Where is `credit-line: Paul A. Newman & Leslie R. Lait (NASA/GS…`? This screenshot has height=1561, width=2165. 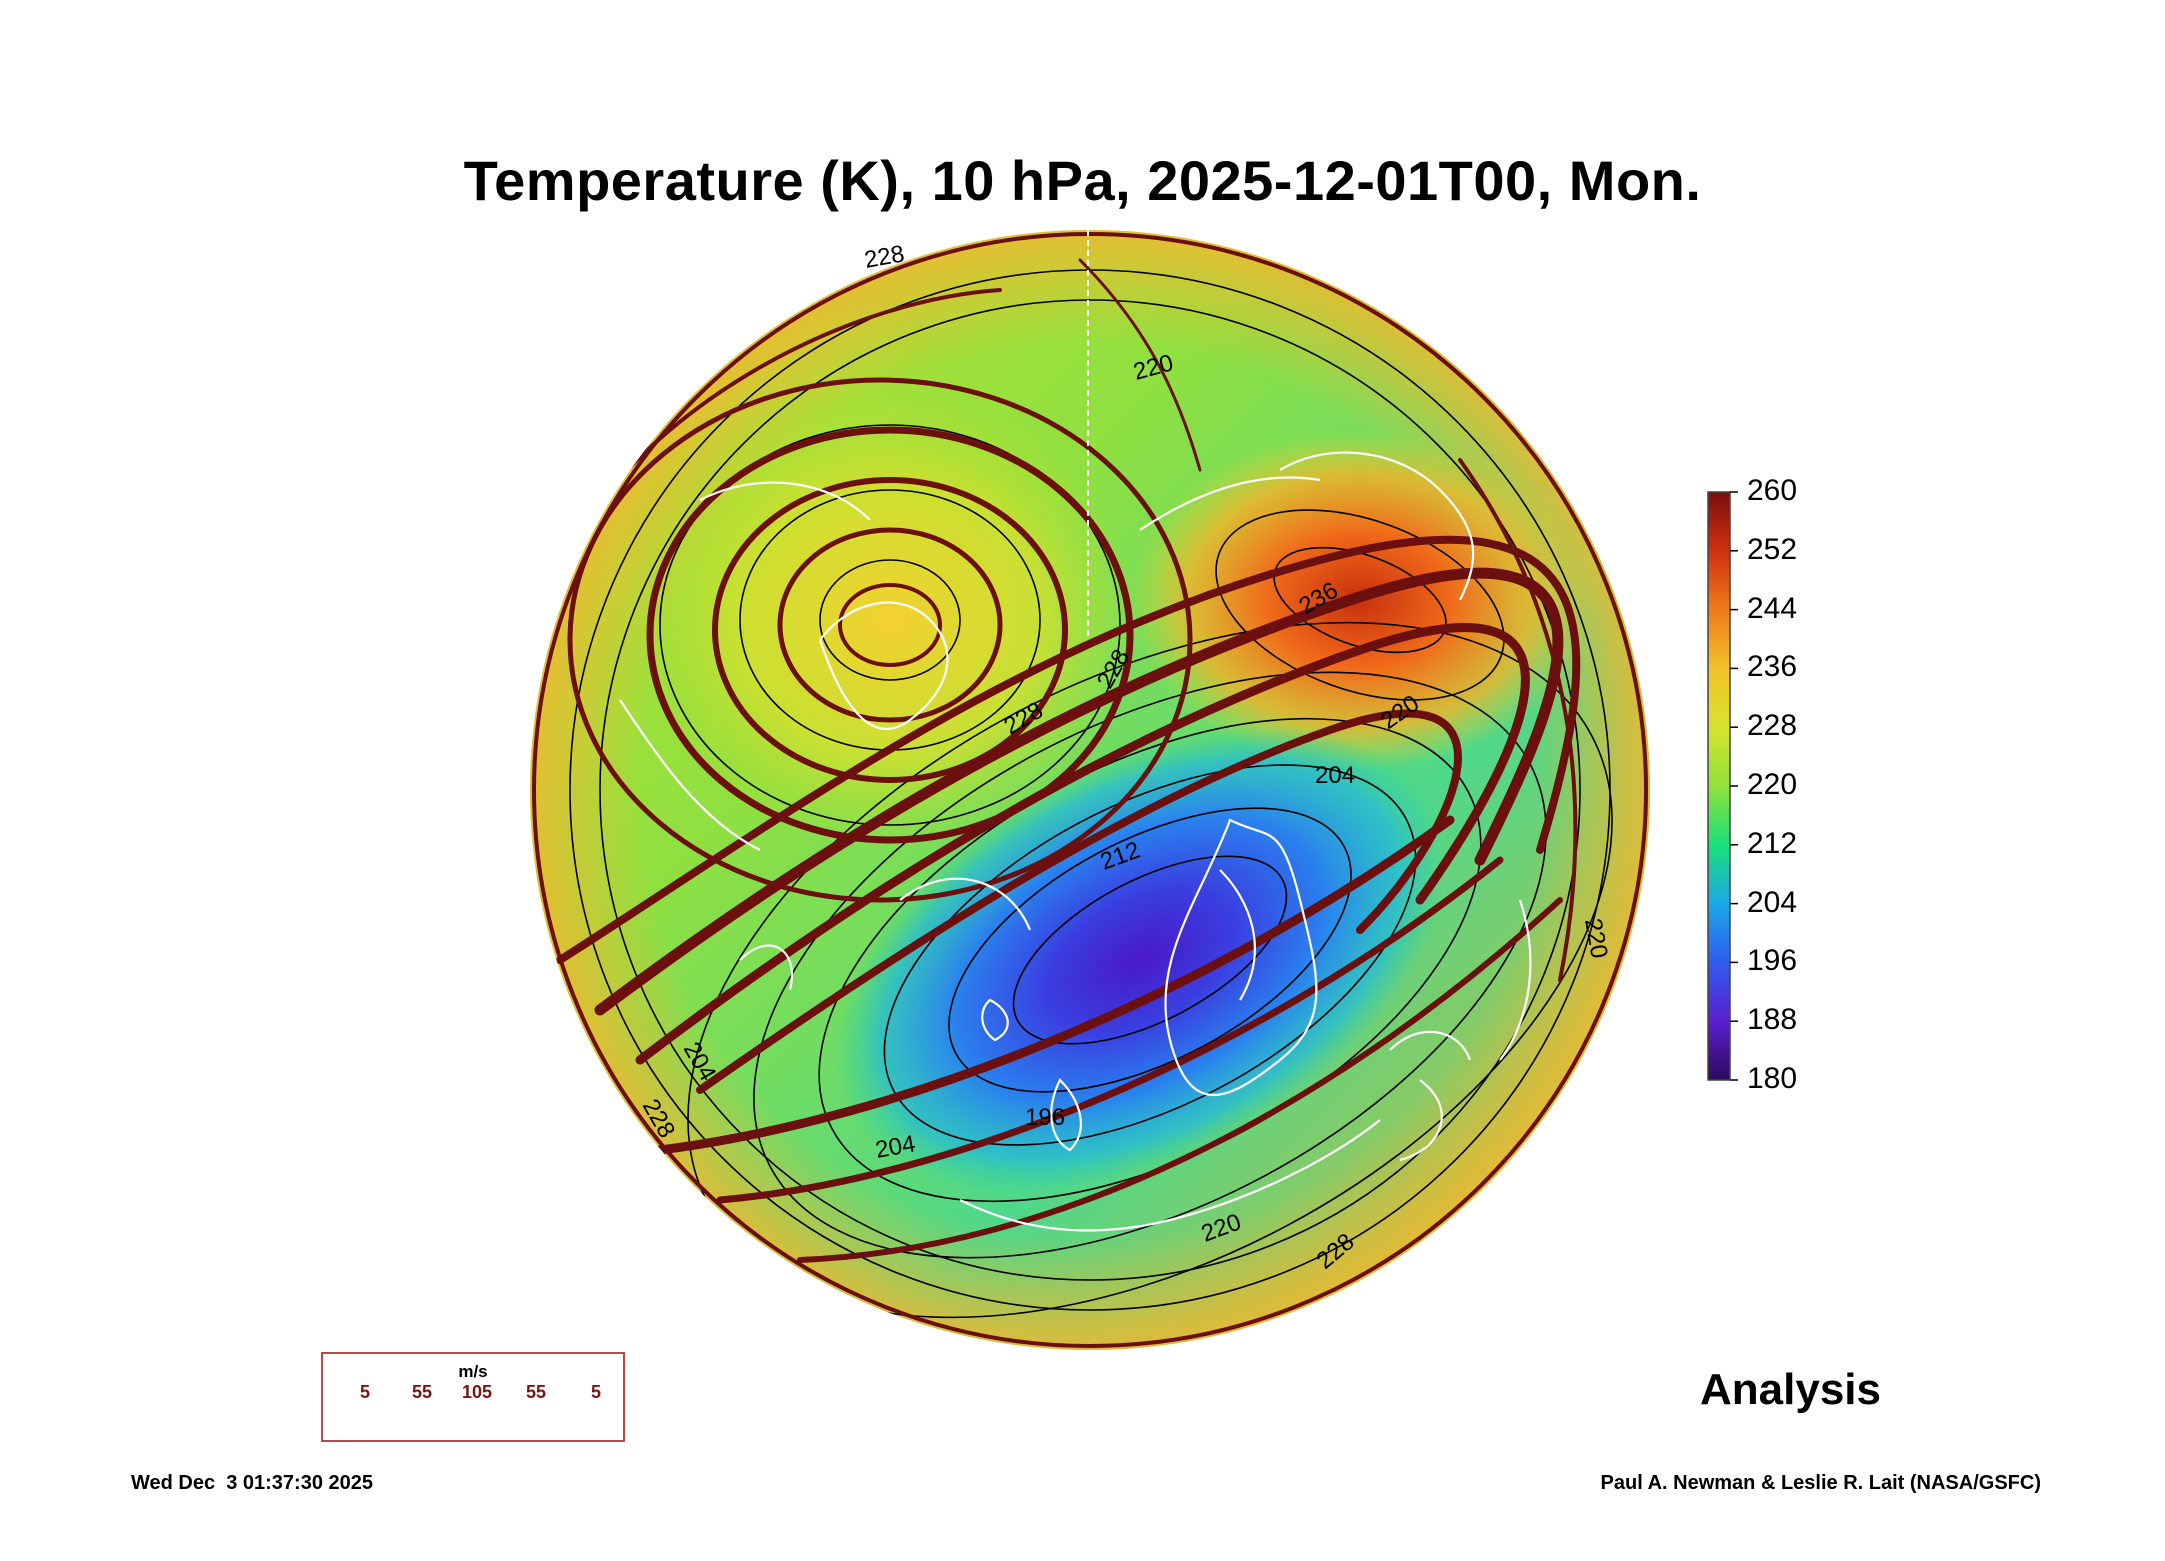 credit-line: Paul A. Newman & Leslie R. Lait (NASA/GS… is located at coordinates (1820, 1483).